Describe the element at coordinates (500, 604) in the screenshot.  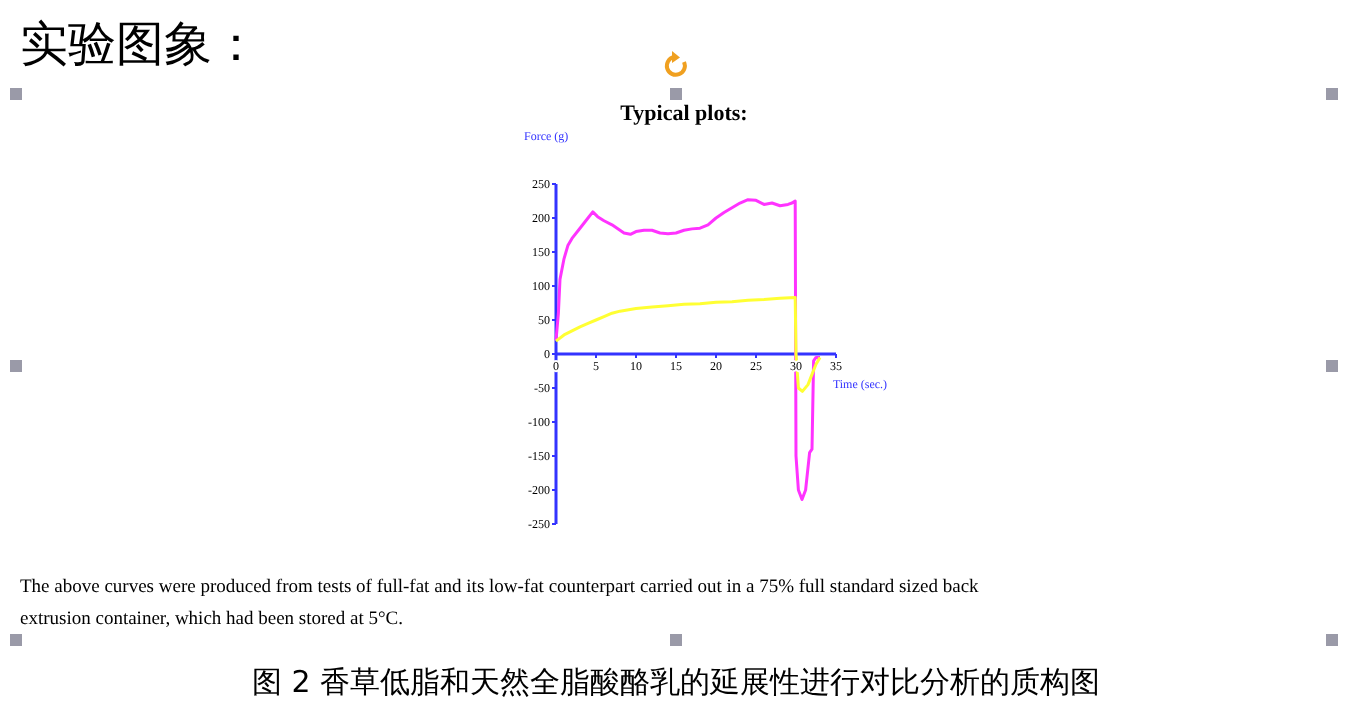
I see `text: The above curves were produced from tests of full-fat and its low-fat counterpart carried out in a 75% full standard sized back extrusion container, which had been stored at 5°C.` at that location.